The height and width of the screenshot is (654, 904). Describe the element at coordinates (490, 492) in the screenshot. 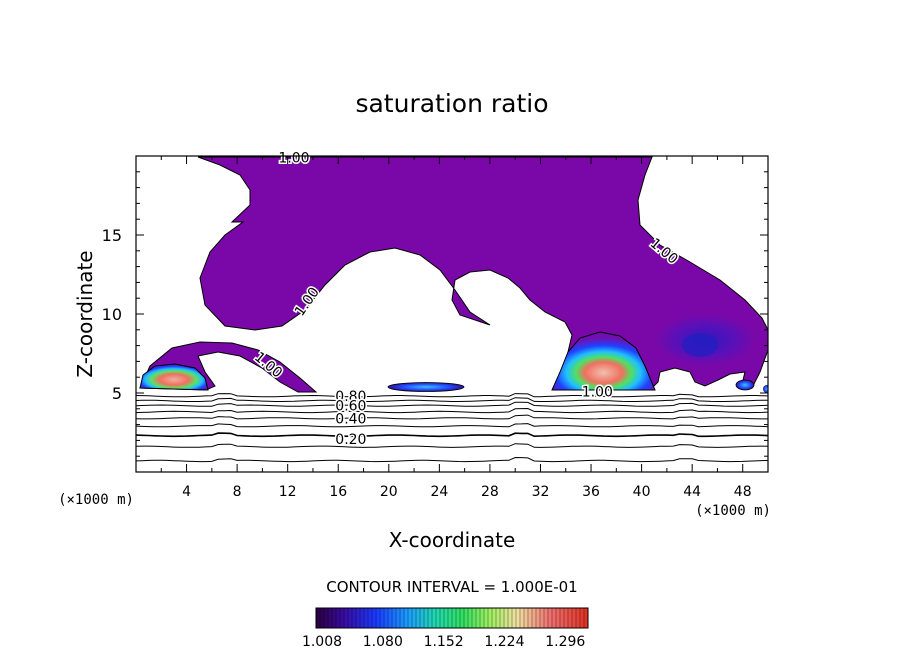

I see `x-tick-label: 28` at that location.